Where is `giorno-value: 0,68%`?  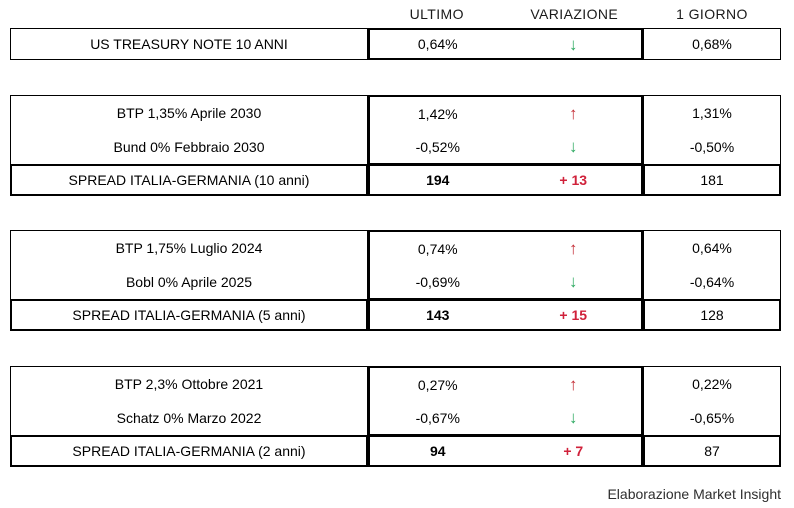
giorno-value: 0,68% is located at coordinates (712, 44).